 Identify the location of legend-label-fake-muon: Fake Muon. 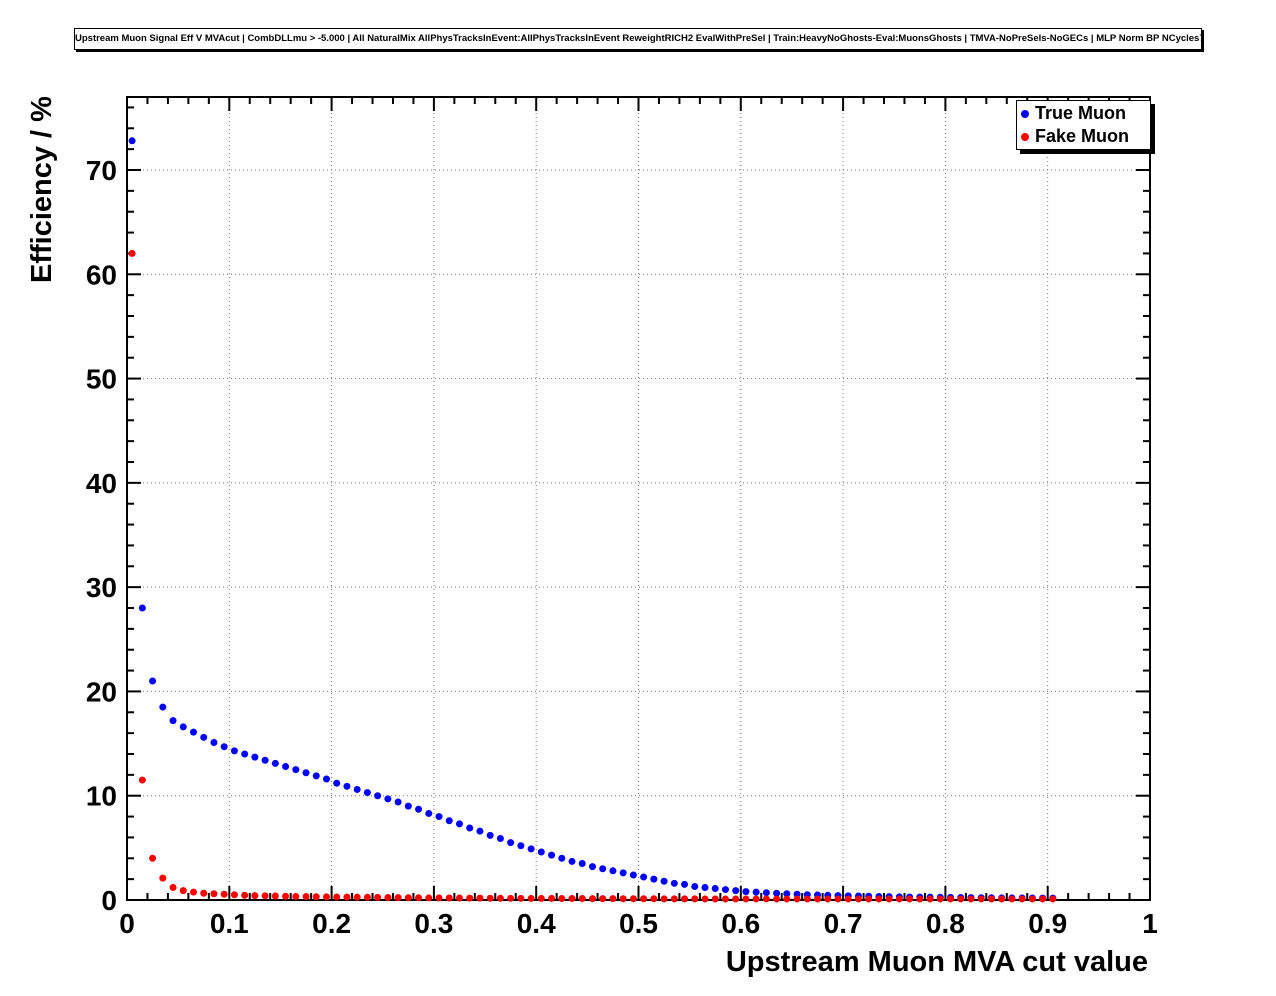
(1082, 136).